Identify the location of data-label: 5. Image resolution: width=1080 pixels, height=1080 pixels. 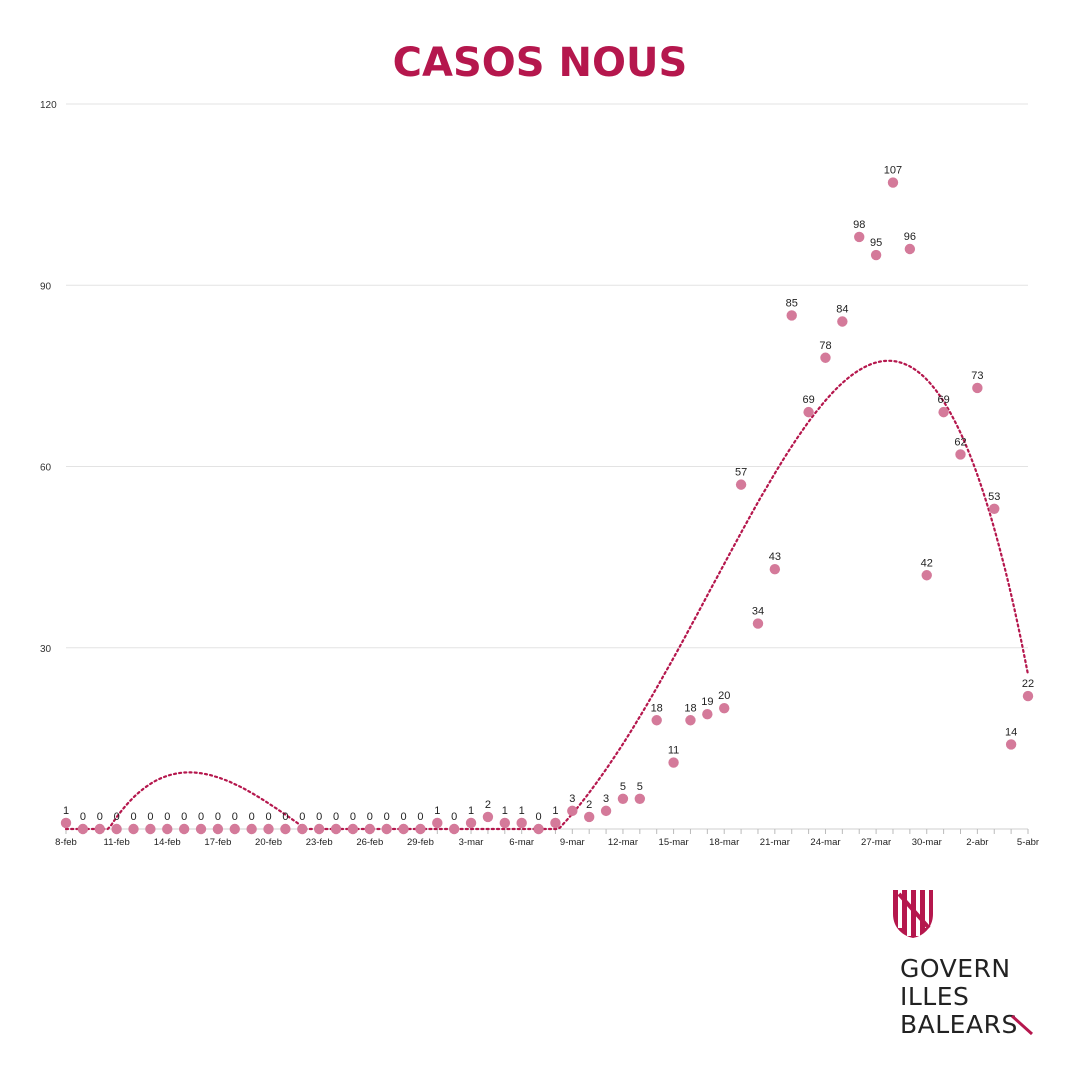
(640, 787).